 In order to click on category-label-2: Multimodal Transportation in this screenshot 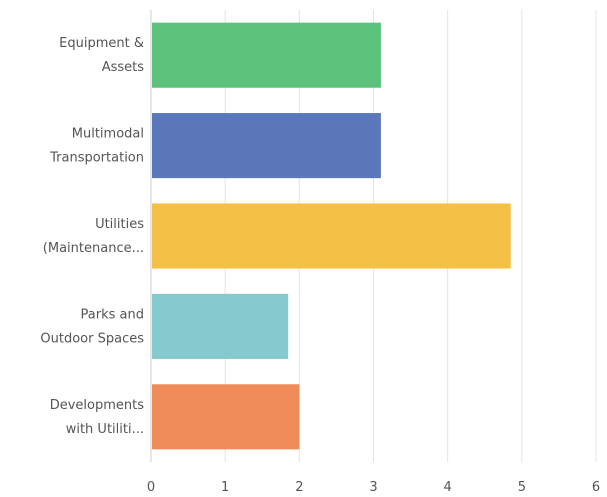, I will do `click(96, 146)`.